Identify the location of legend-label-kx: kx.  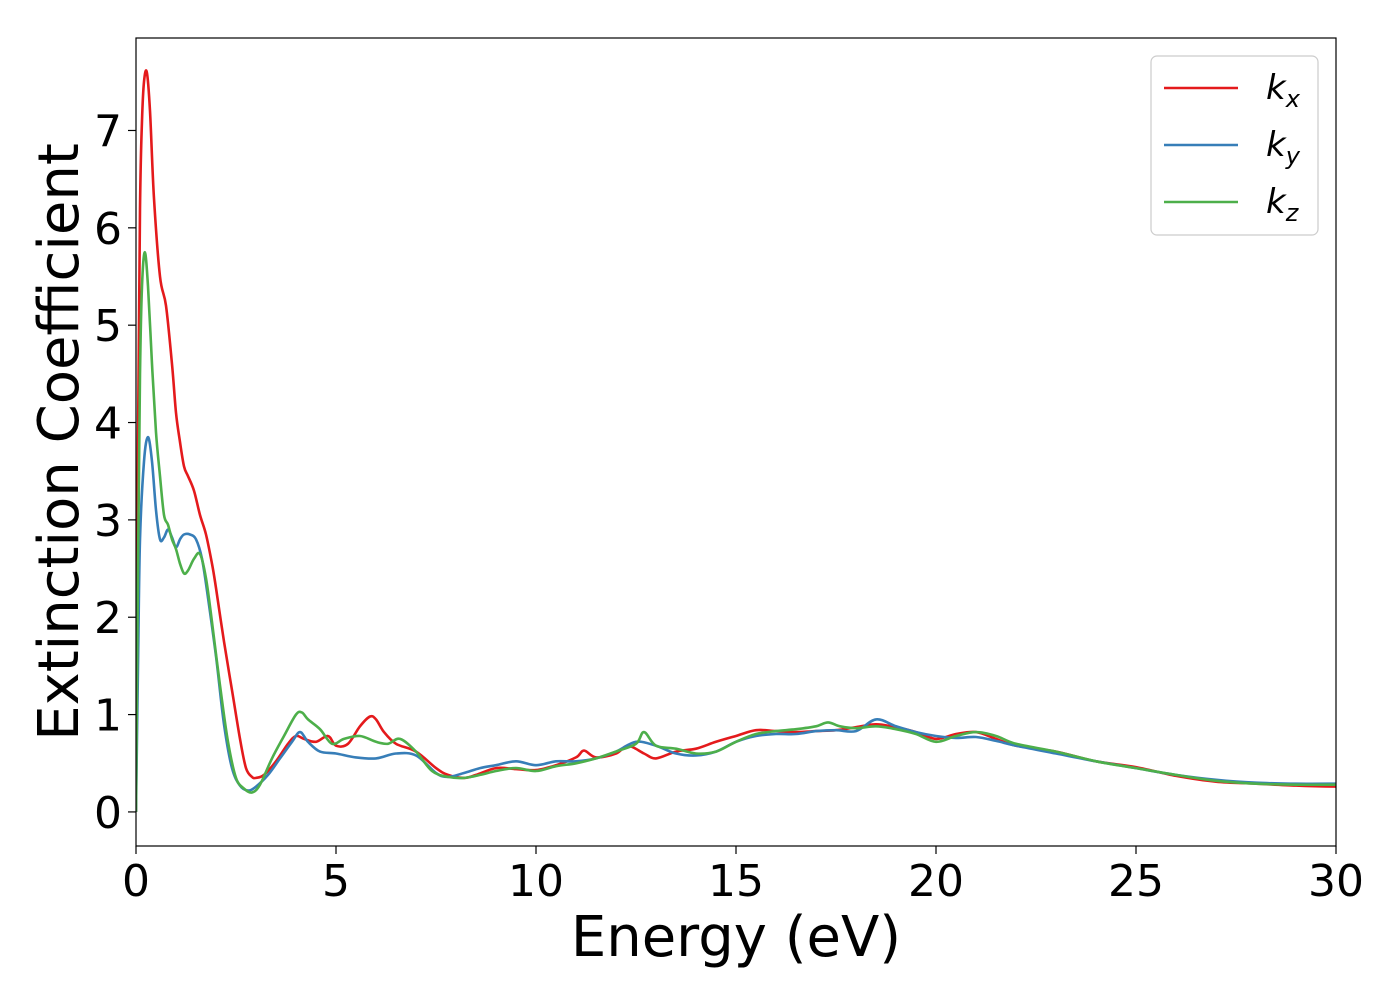
(1283, 90).